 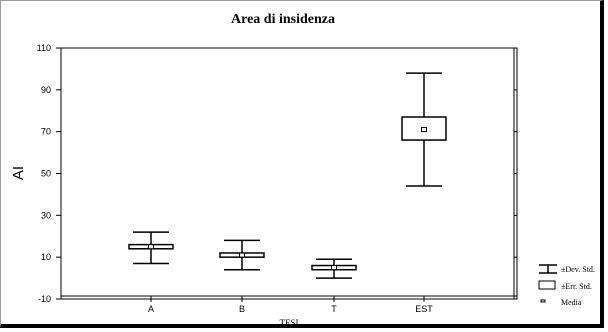 I want to click on x-tick-label: A, so click(x=151, y=309).